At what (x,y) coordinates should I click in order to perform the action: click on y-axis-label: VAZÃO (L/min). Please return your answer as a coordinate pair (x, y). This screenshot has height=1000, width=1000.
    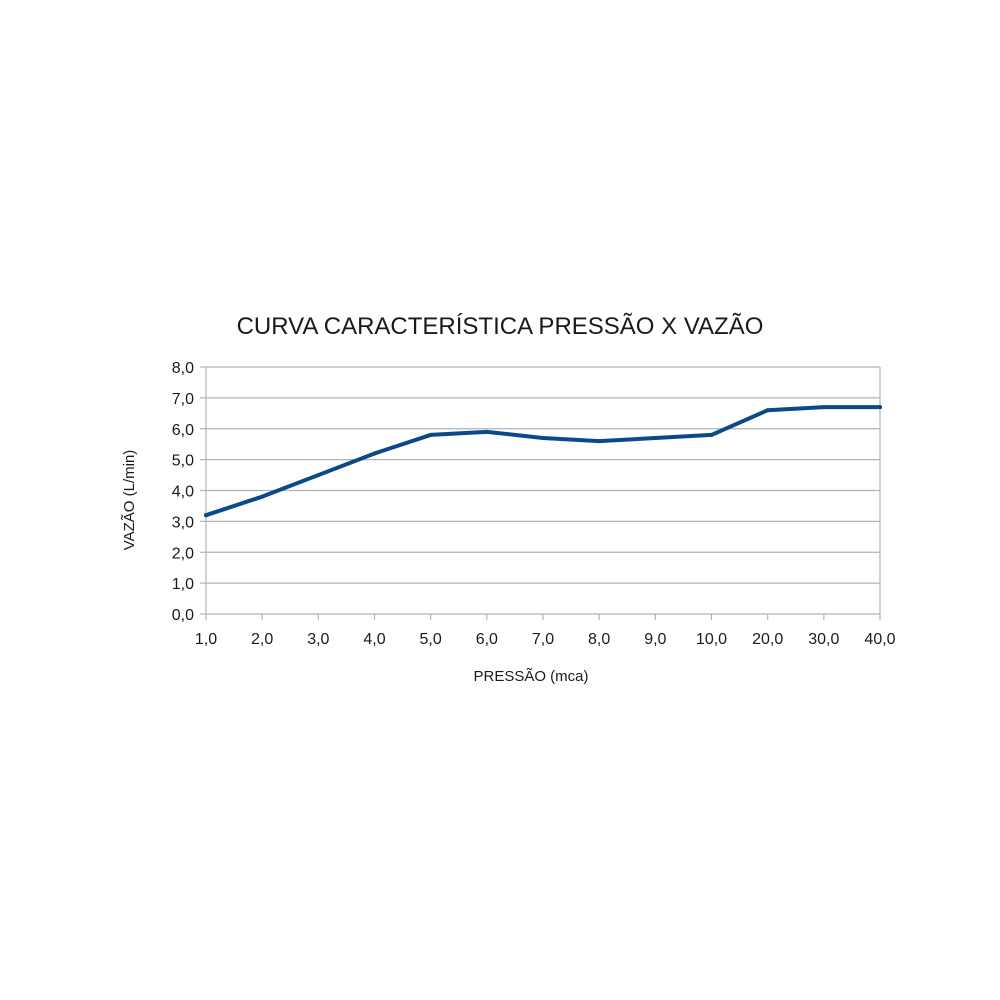
    Looking at the image, I should click on (129, 500).